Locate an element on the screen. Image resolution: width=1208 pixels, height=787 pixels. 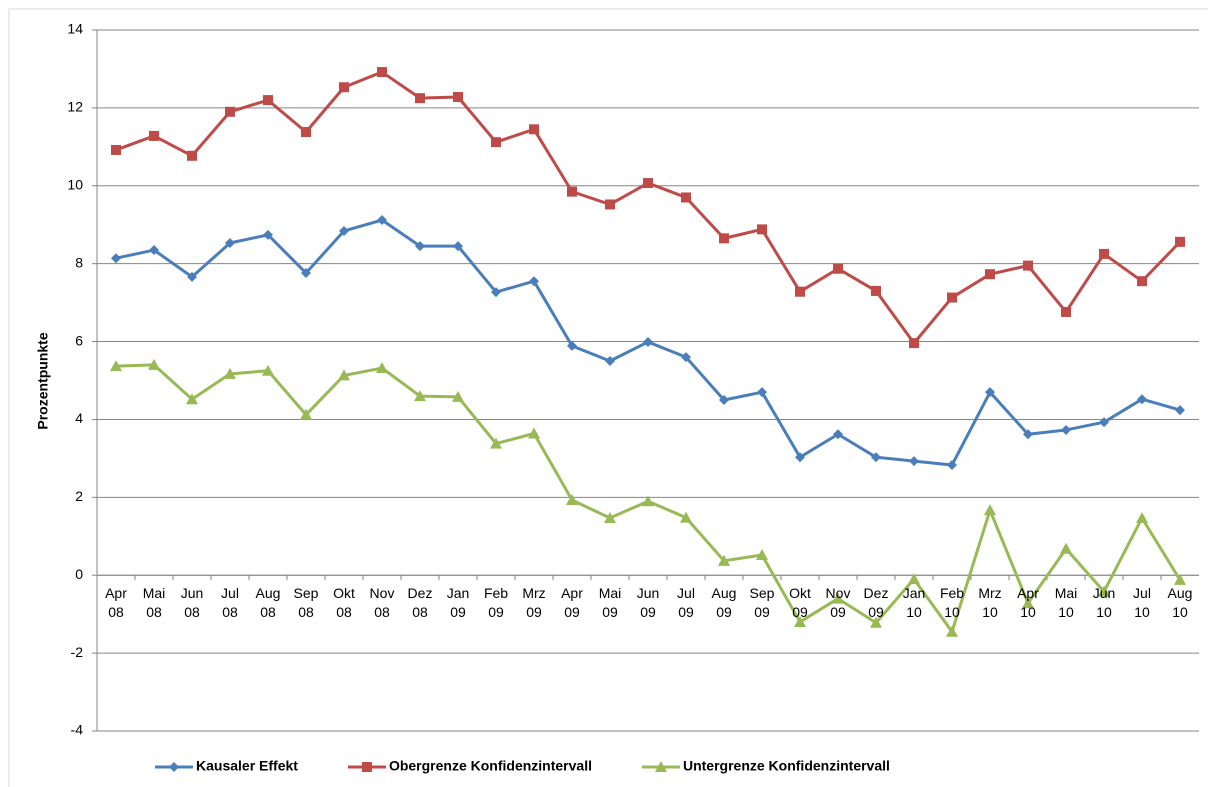
y-tick-label: 2 is located at coordinates (79, 496).